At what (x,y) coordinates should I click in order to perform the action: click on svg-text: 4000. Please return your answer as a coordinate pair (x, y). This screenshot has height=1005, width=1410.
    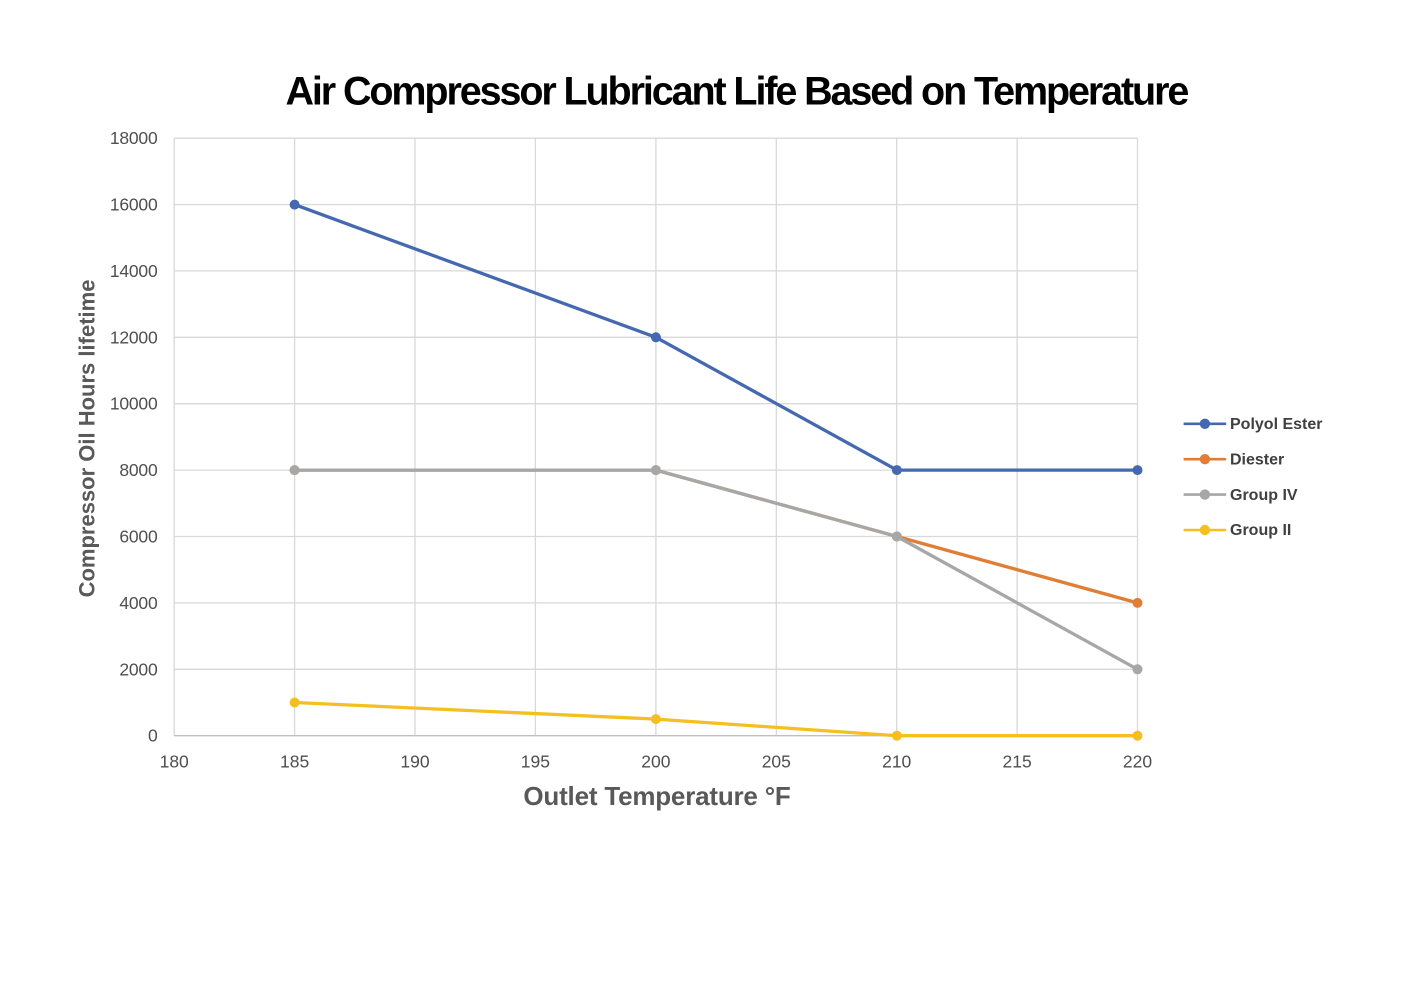
    Looking at the image, I should click on (138, 603).